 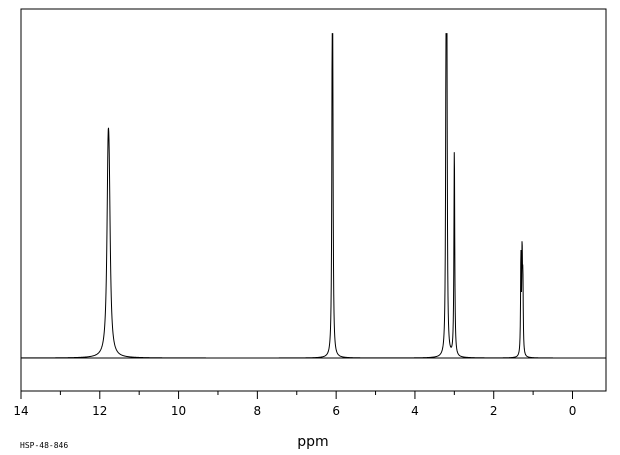 I want to click on spectrum-code: HSP-48-846, so click(x=44, y=445).